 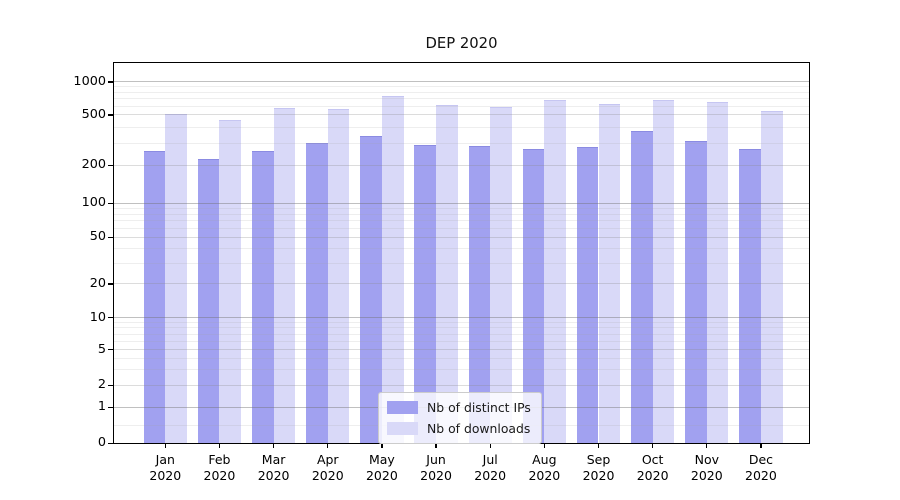 I want to click on legend-swatch-downloads, so click(x=402, y=428).